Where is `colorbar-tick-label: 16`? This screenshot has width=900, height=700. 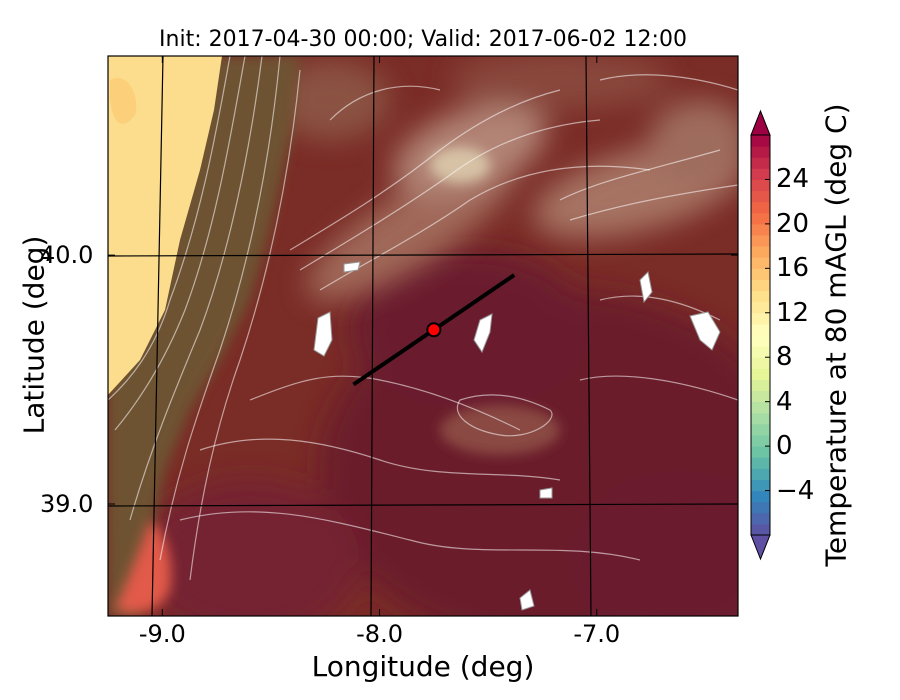
colorbar-tick-label: 16 is located at coordinates (793, 268).